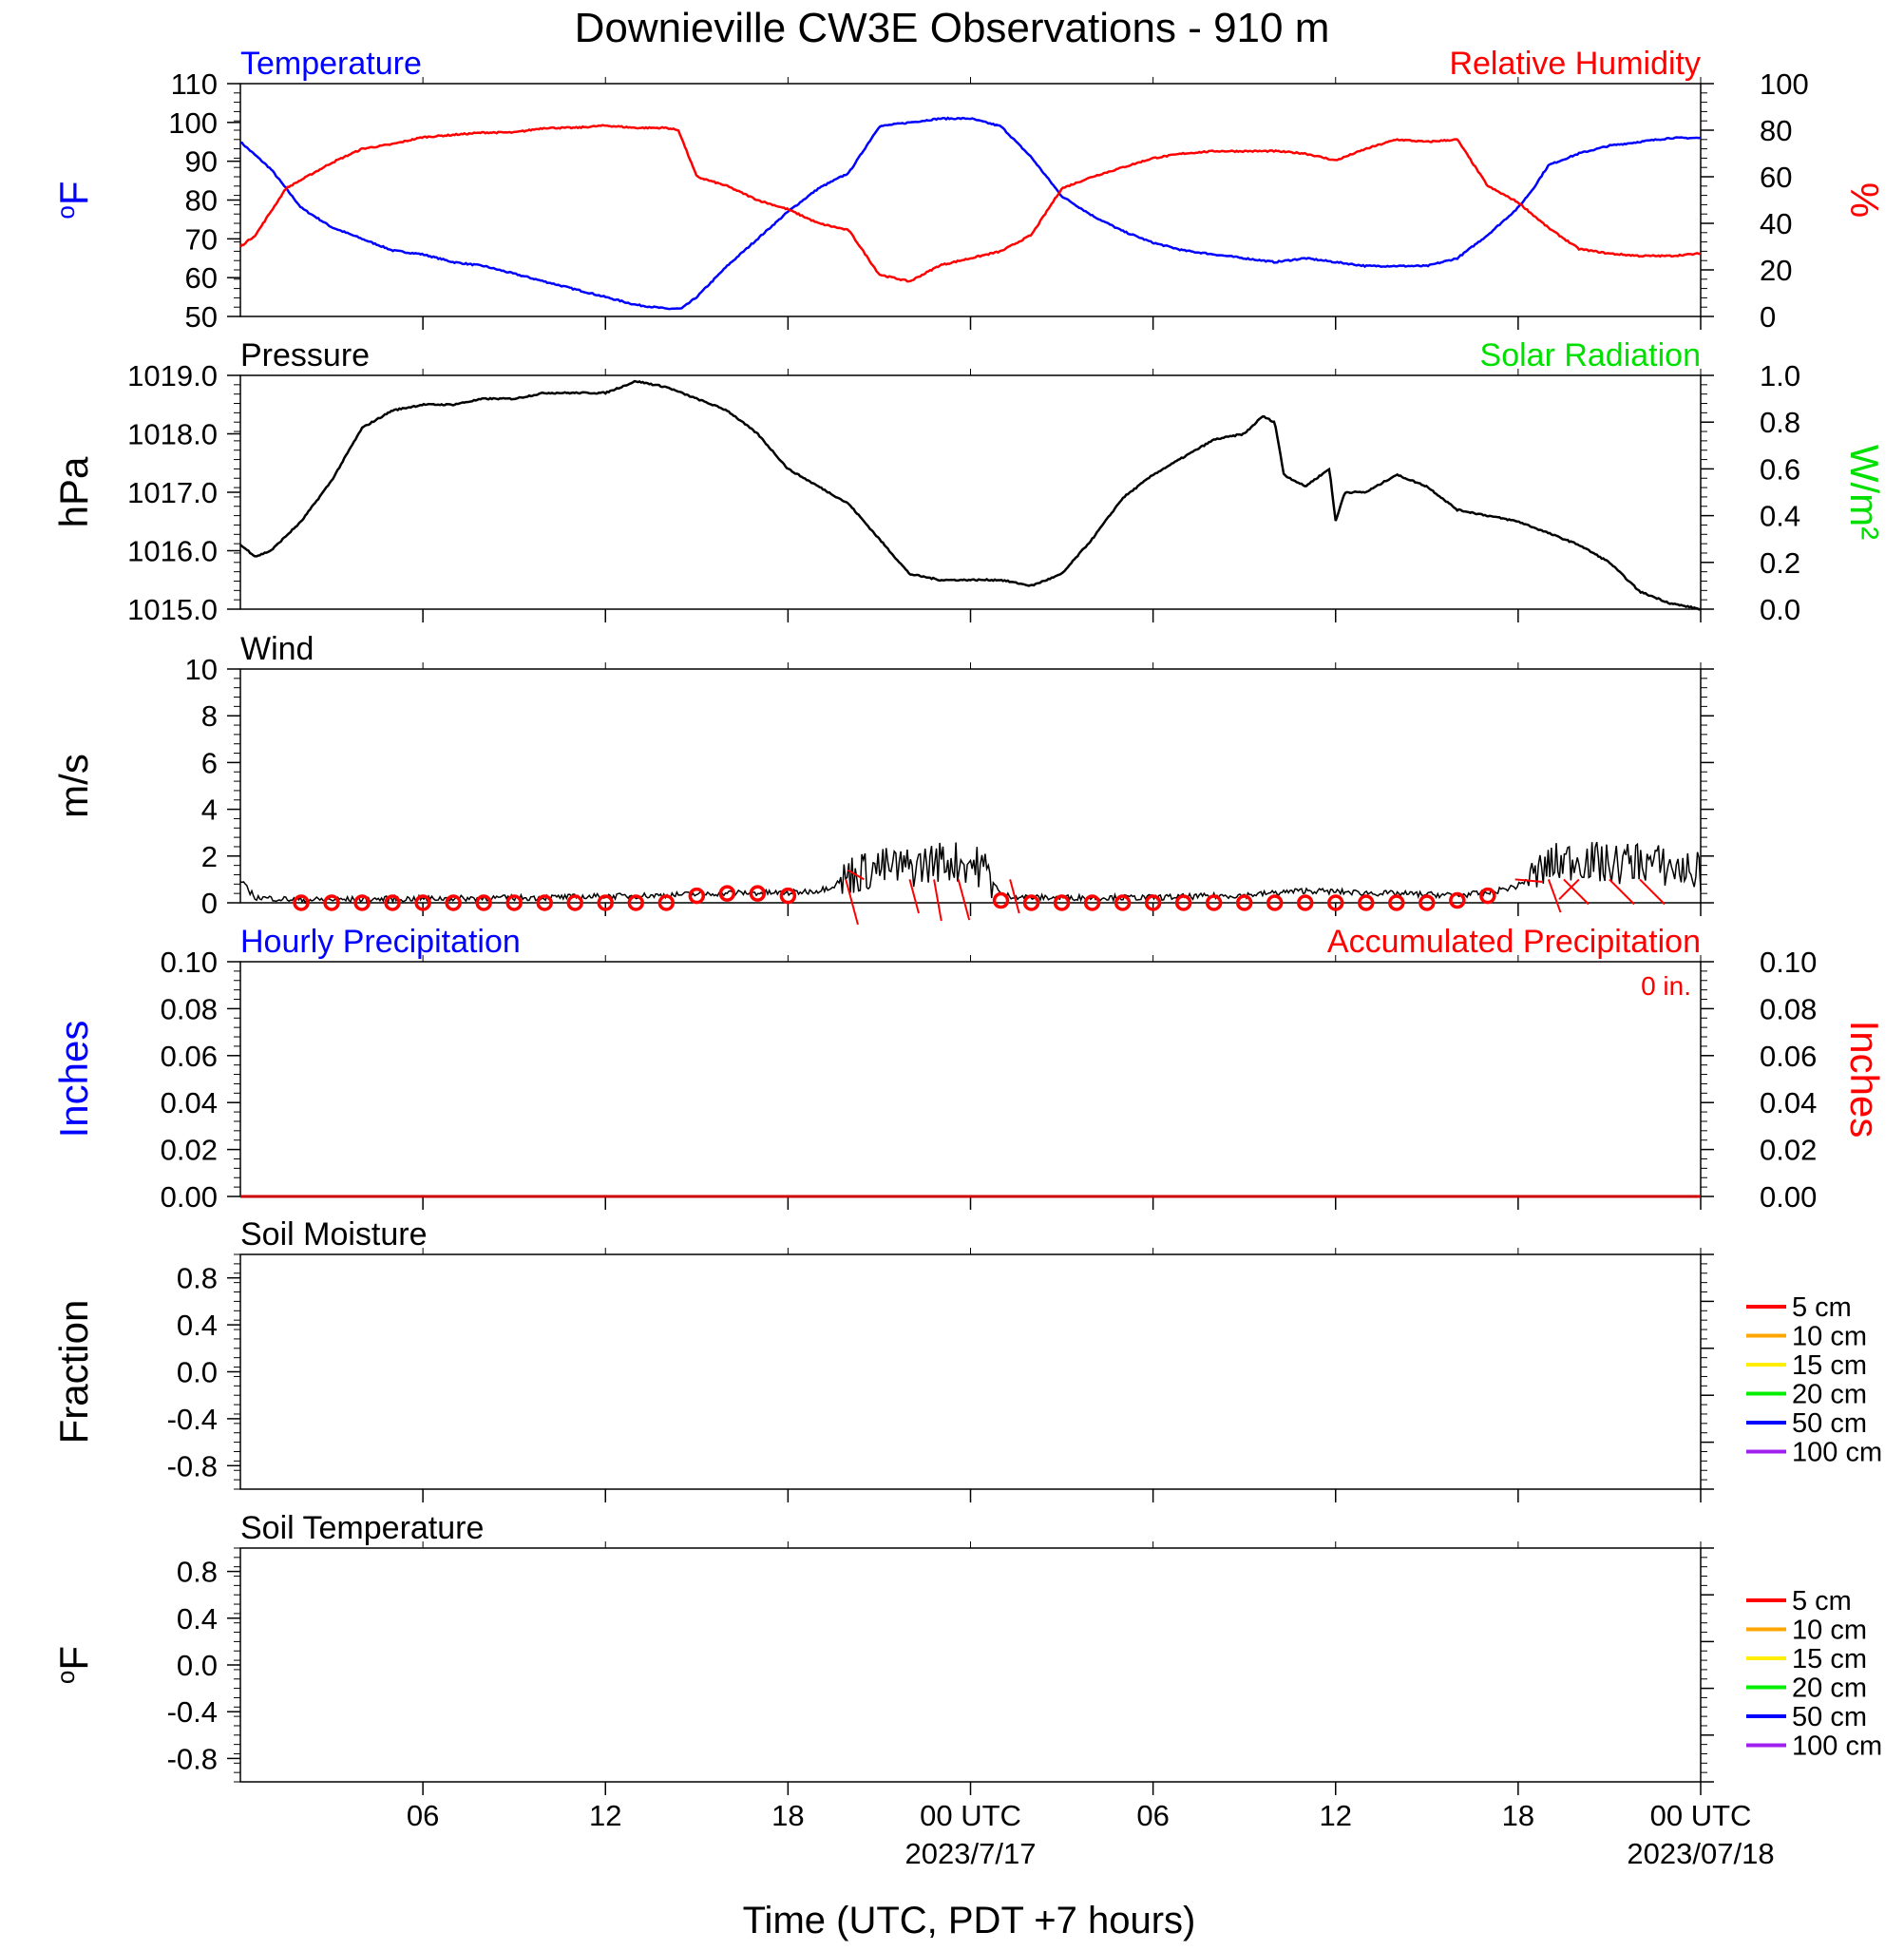  Describe the element at coordinates (197, 1572) in the screenshot. I see `left-tick-label: 0.8` at that location.